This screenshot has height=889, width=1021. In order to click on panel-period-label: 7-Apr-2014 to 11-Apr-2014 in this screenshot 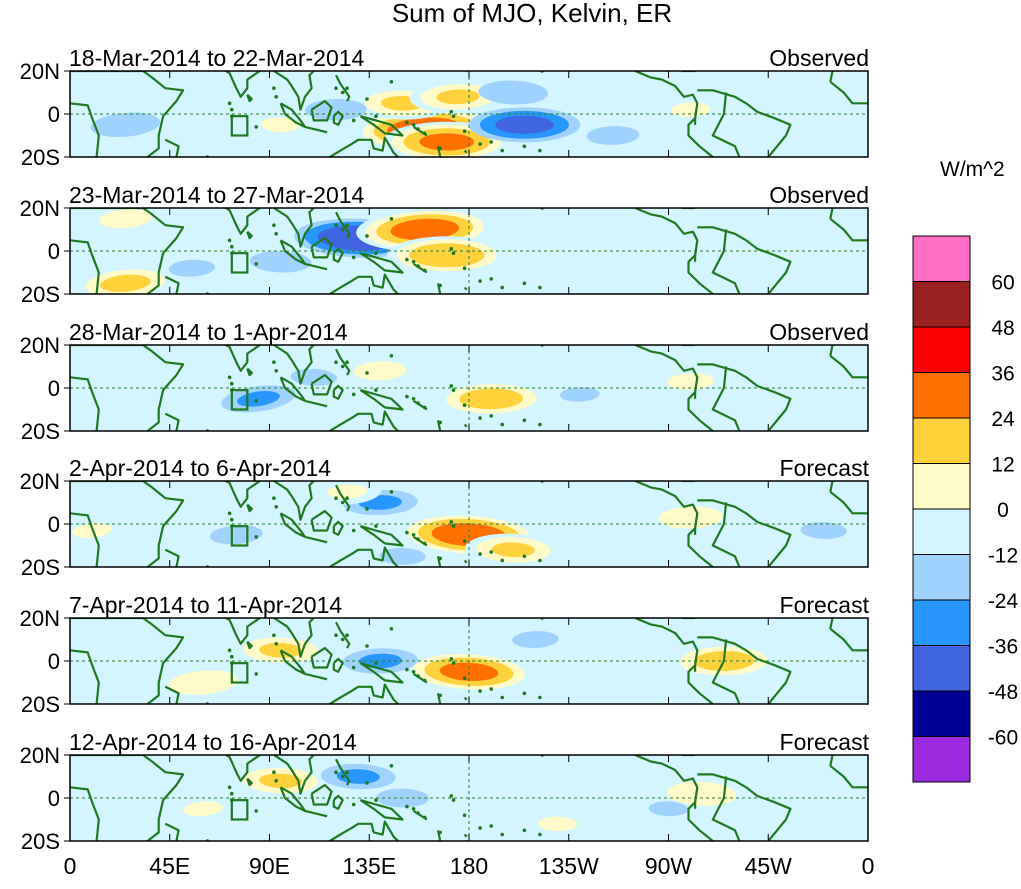, I will do `click(205, 605)`.